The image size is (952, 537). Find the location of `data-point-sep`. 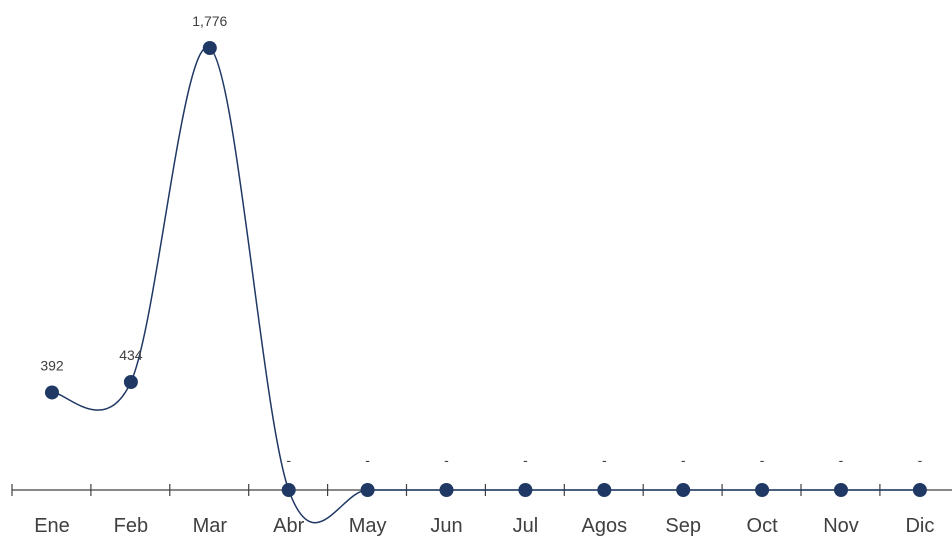

data-point-sep is located at coordinates (683, 490).